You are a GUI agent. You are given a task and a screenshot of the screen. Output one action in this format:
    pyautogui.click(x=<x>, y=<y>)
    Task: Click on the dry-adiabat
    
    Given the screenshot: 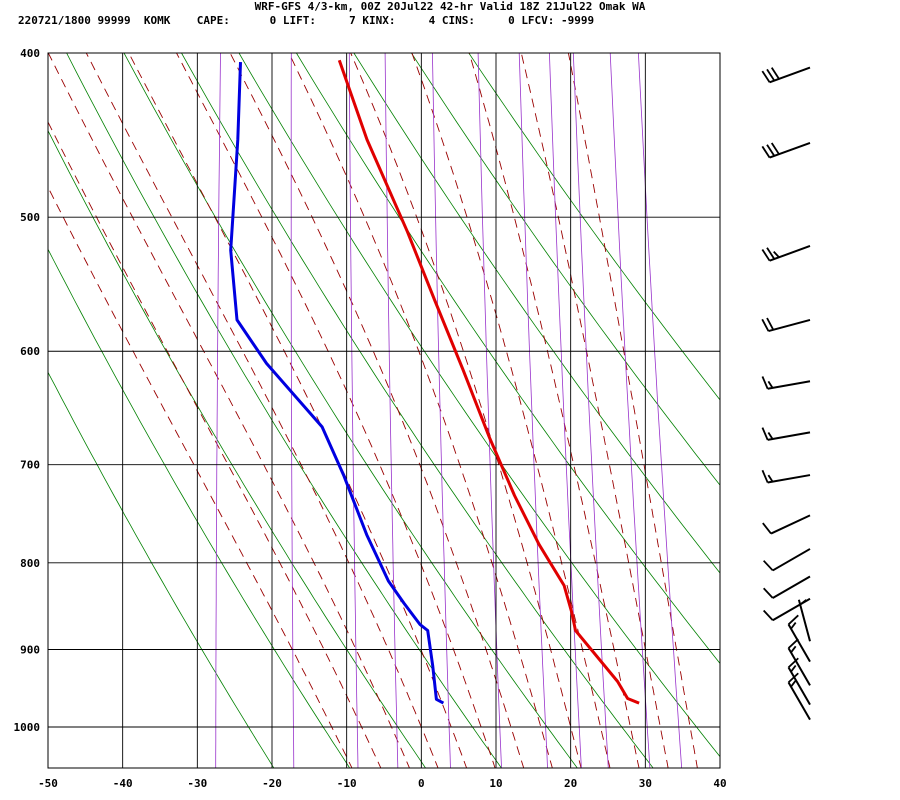 What is the action you would take?
    pyautogui.click(x=594, y=227)
    